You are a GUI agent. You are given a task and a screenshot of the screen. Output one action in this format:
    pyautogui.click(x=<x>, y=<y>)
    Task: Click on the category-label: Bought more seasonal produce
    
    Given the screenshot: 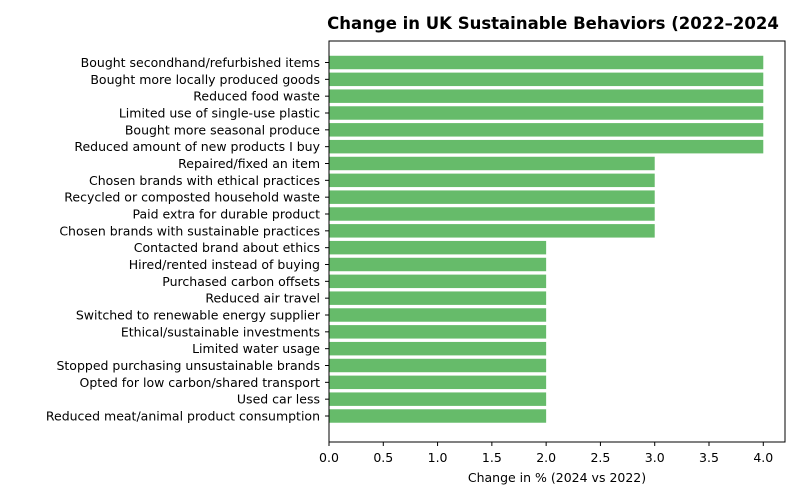 What is the action you would take?
    pyautogui.click(x=222, y=129)
    